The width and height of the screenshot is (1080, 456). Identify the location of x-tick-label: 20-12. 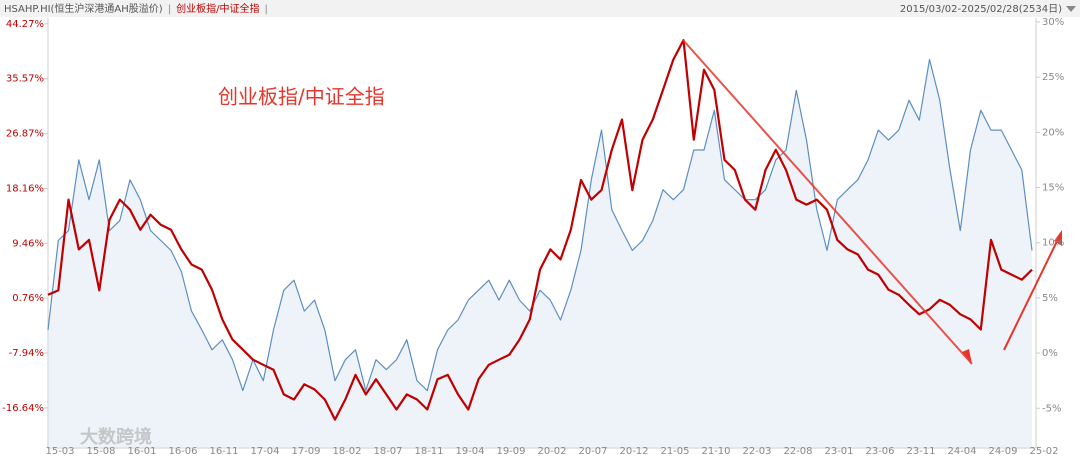
(633, 451).